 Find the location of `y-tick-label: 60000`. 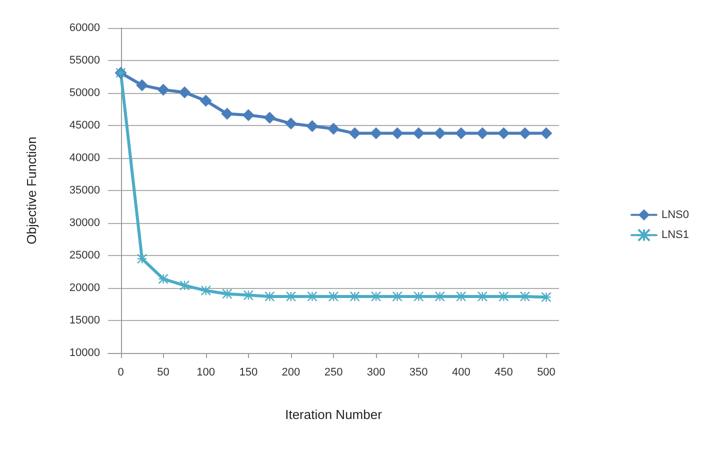

y-tick-label: 60000 is located at coordinates (84, 28).